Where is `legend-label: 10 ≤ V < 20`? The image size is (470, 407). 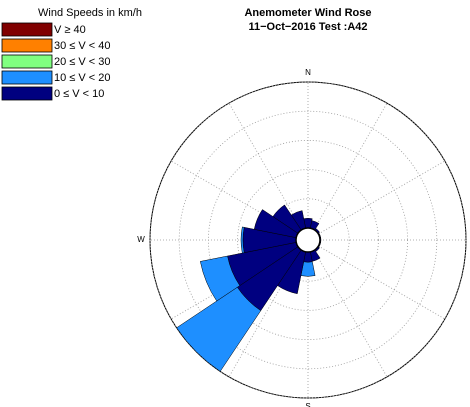 legend-label: 10 ≤ V < 20 is located at coordinates (82, 78).